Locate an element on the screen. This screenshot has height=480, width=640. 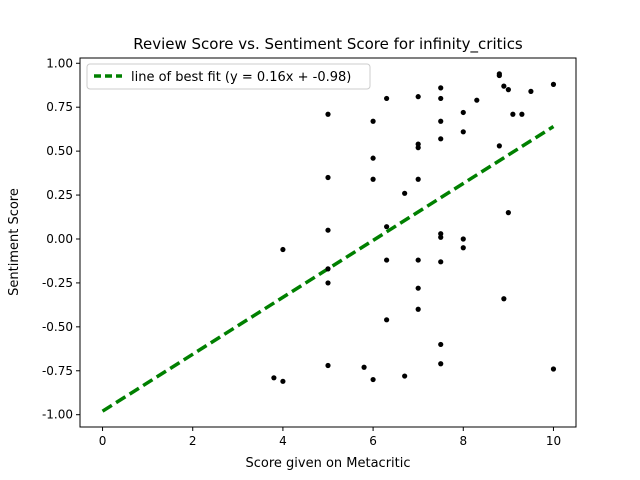
y-axis: -1.00 -0.75 -0.50 -0.25 0.00 0.25 0.50 0.75 1.00 is located at coordinates (61, 239).